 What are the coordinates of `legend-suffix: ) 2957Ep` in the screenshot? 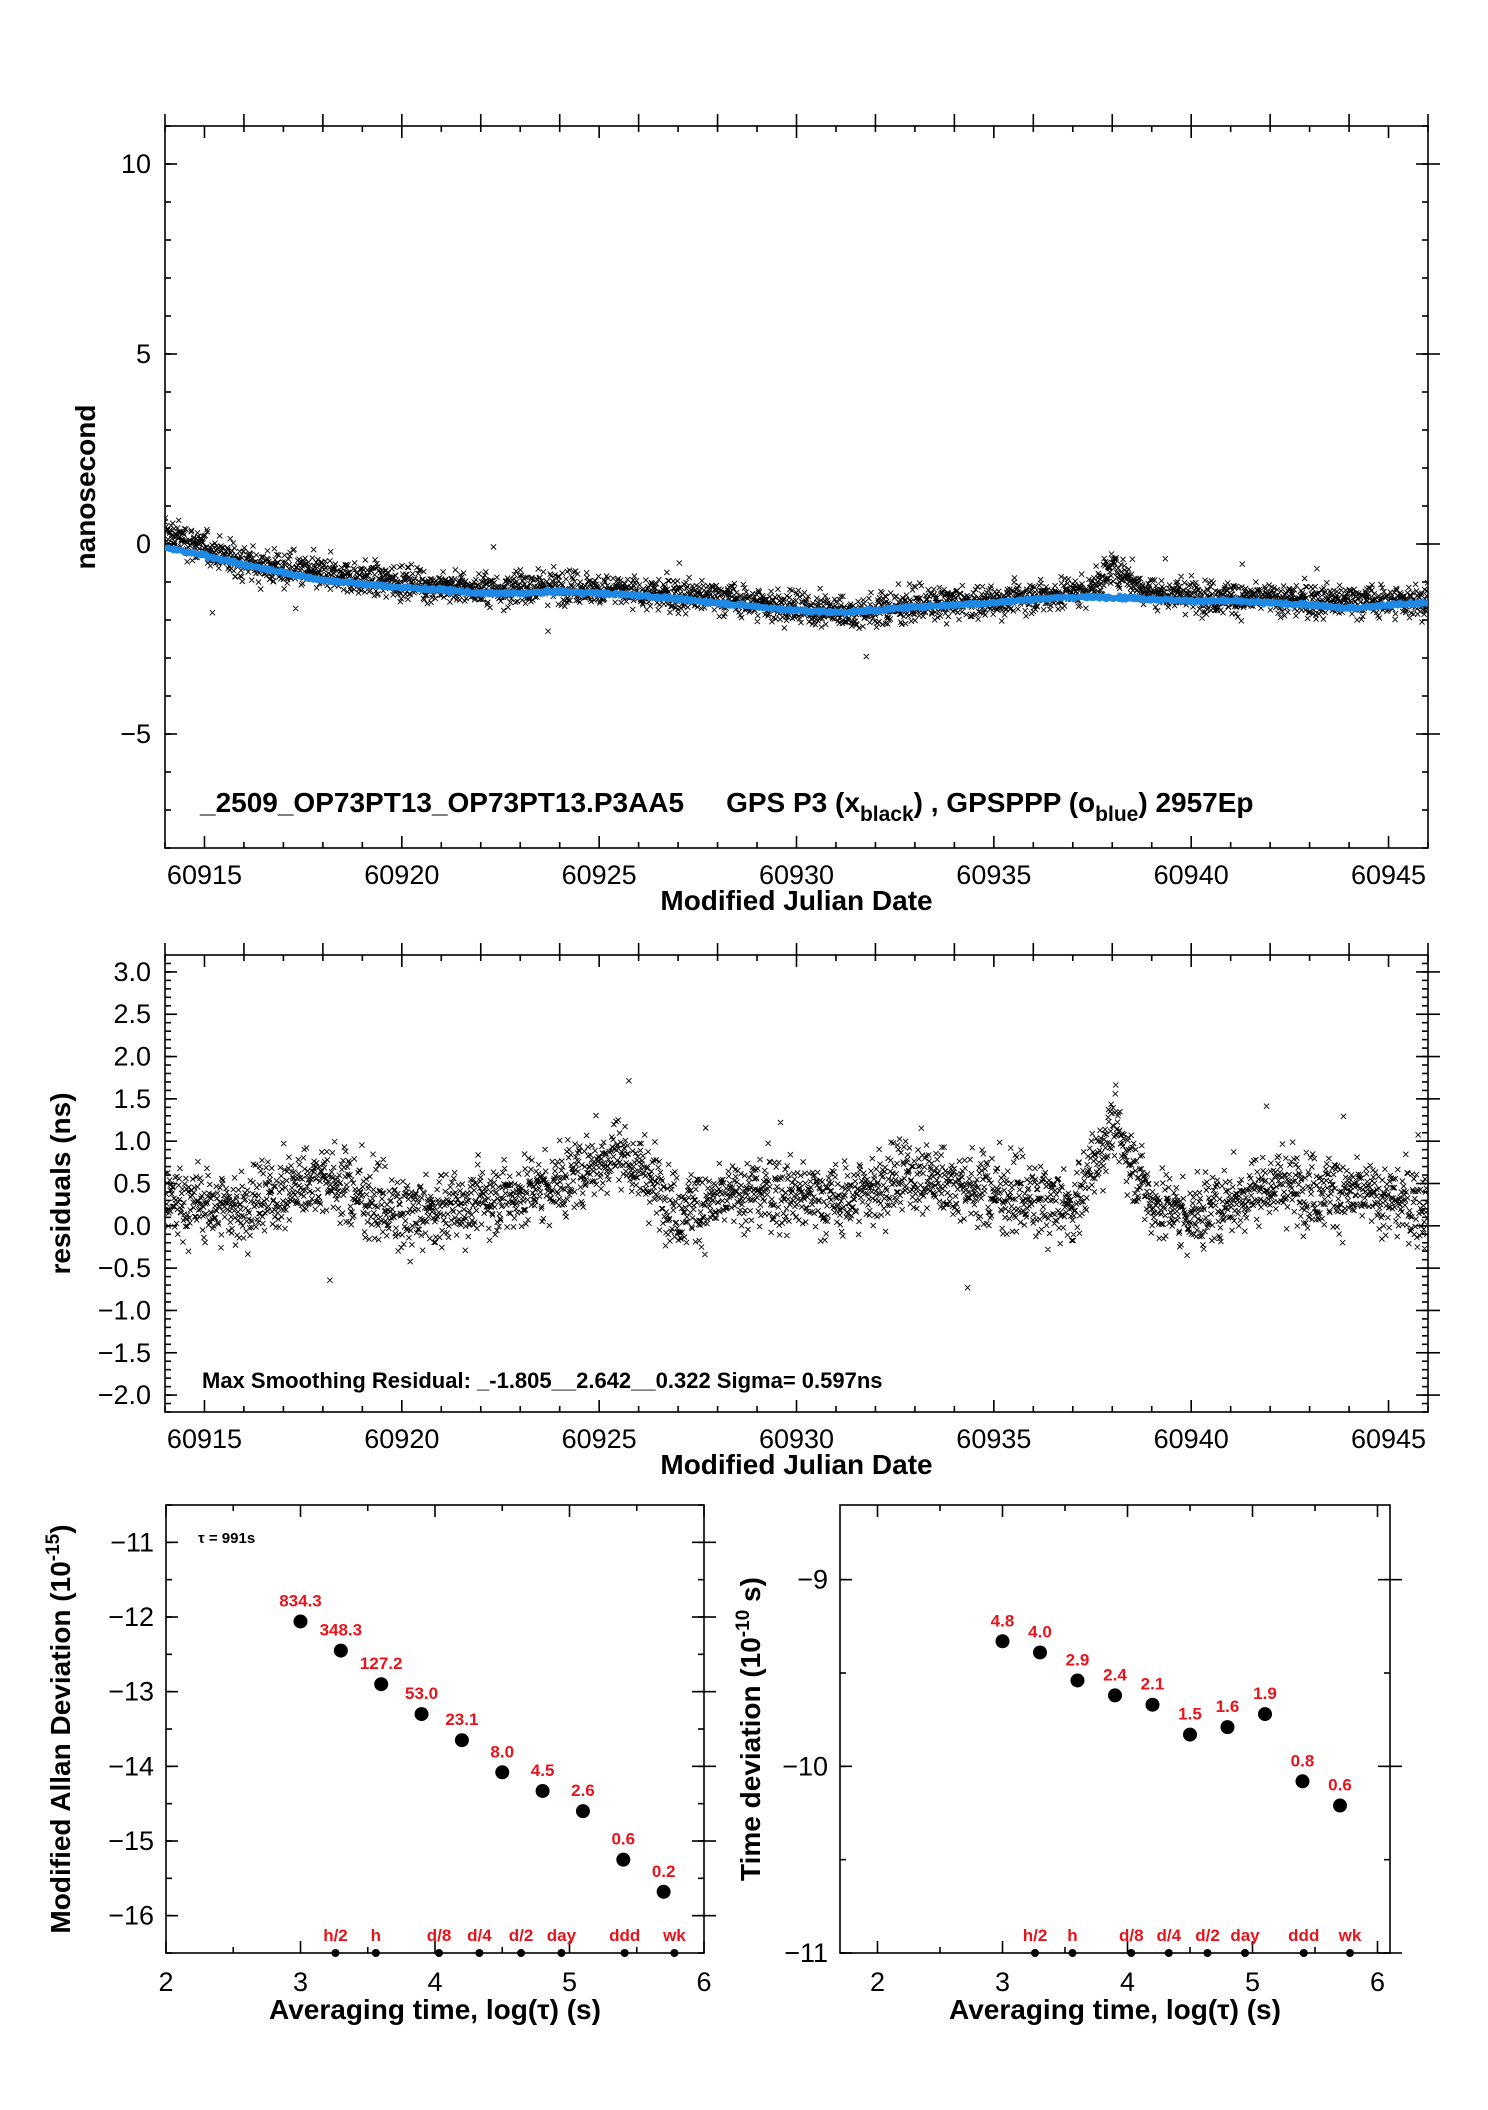 It's located at (1195, 802).